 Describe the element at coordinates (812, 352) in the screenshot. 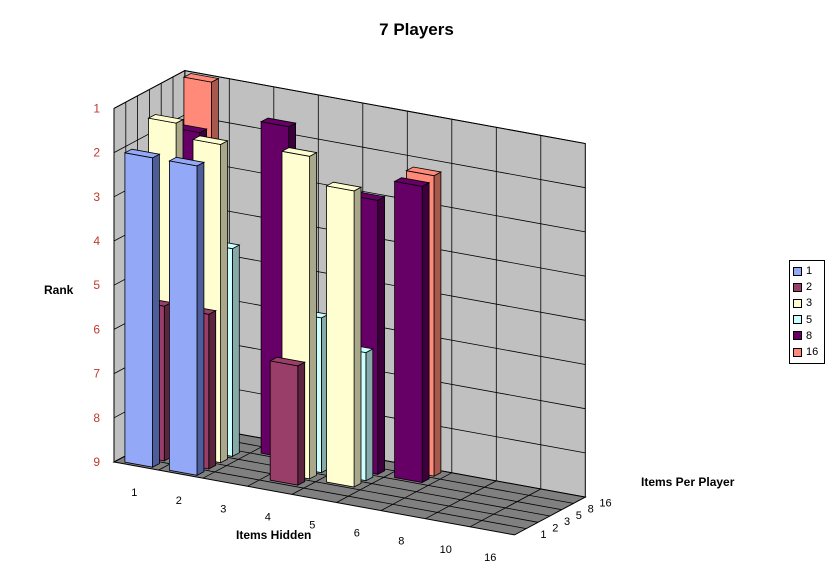

I see `legend-label: 16` at that location.